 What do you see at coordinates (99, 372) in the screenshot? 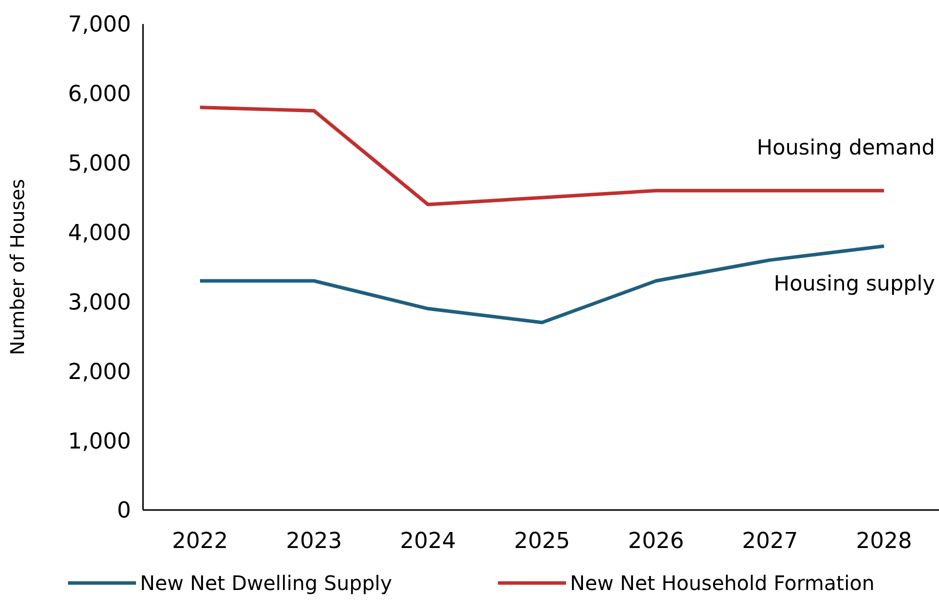
I see `y-tick-label: 2,000` at bounding box center [99, 372].